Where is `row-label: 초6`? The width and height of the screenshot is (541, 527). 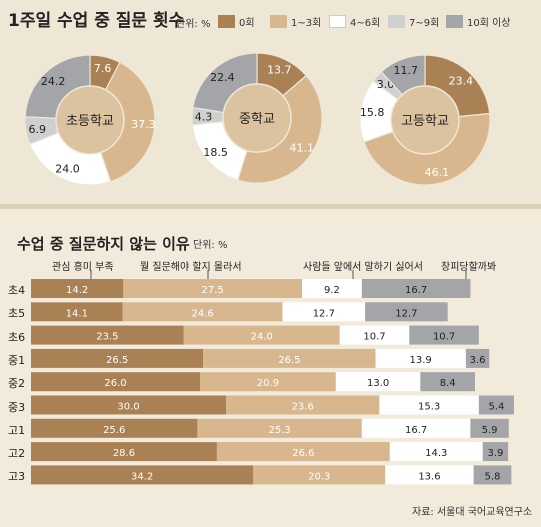
row-label: 초6 is located at coordinates (17, 337).